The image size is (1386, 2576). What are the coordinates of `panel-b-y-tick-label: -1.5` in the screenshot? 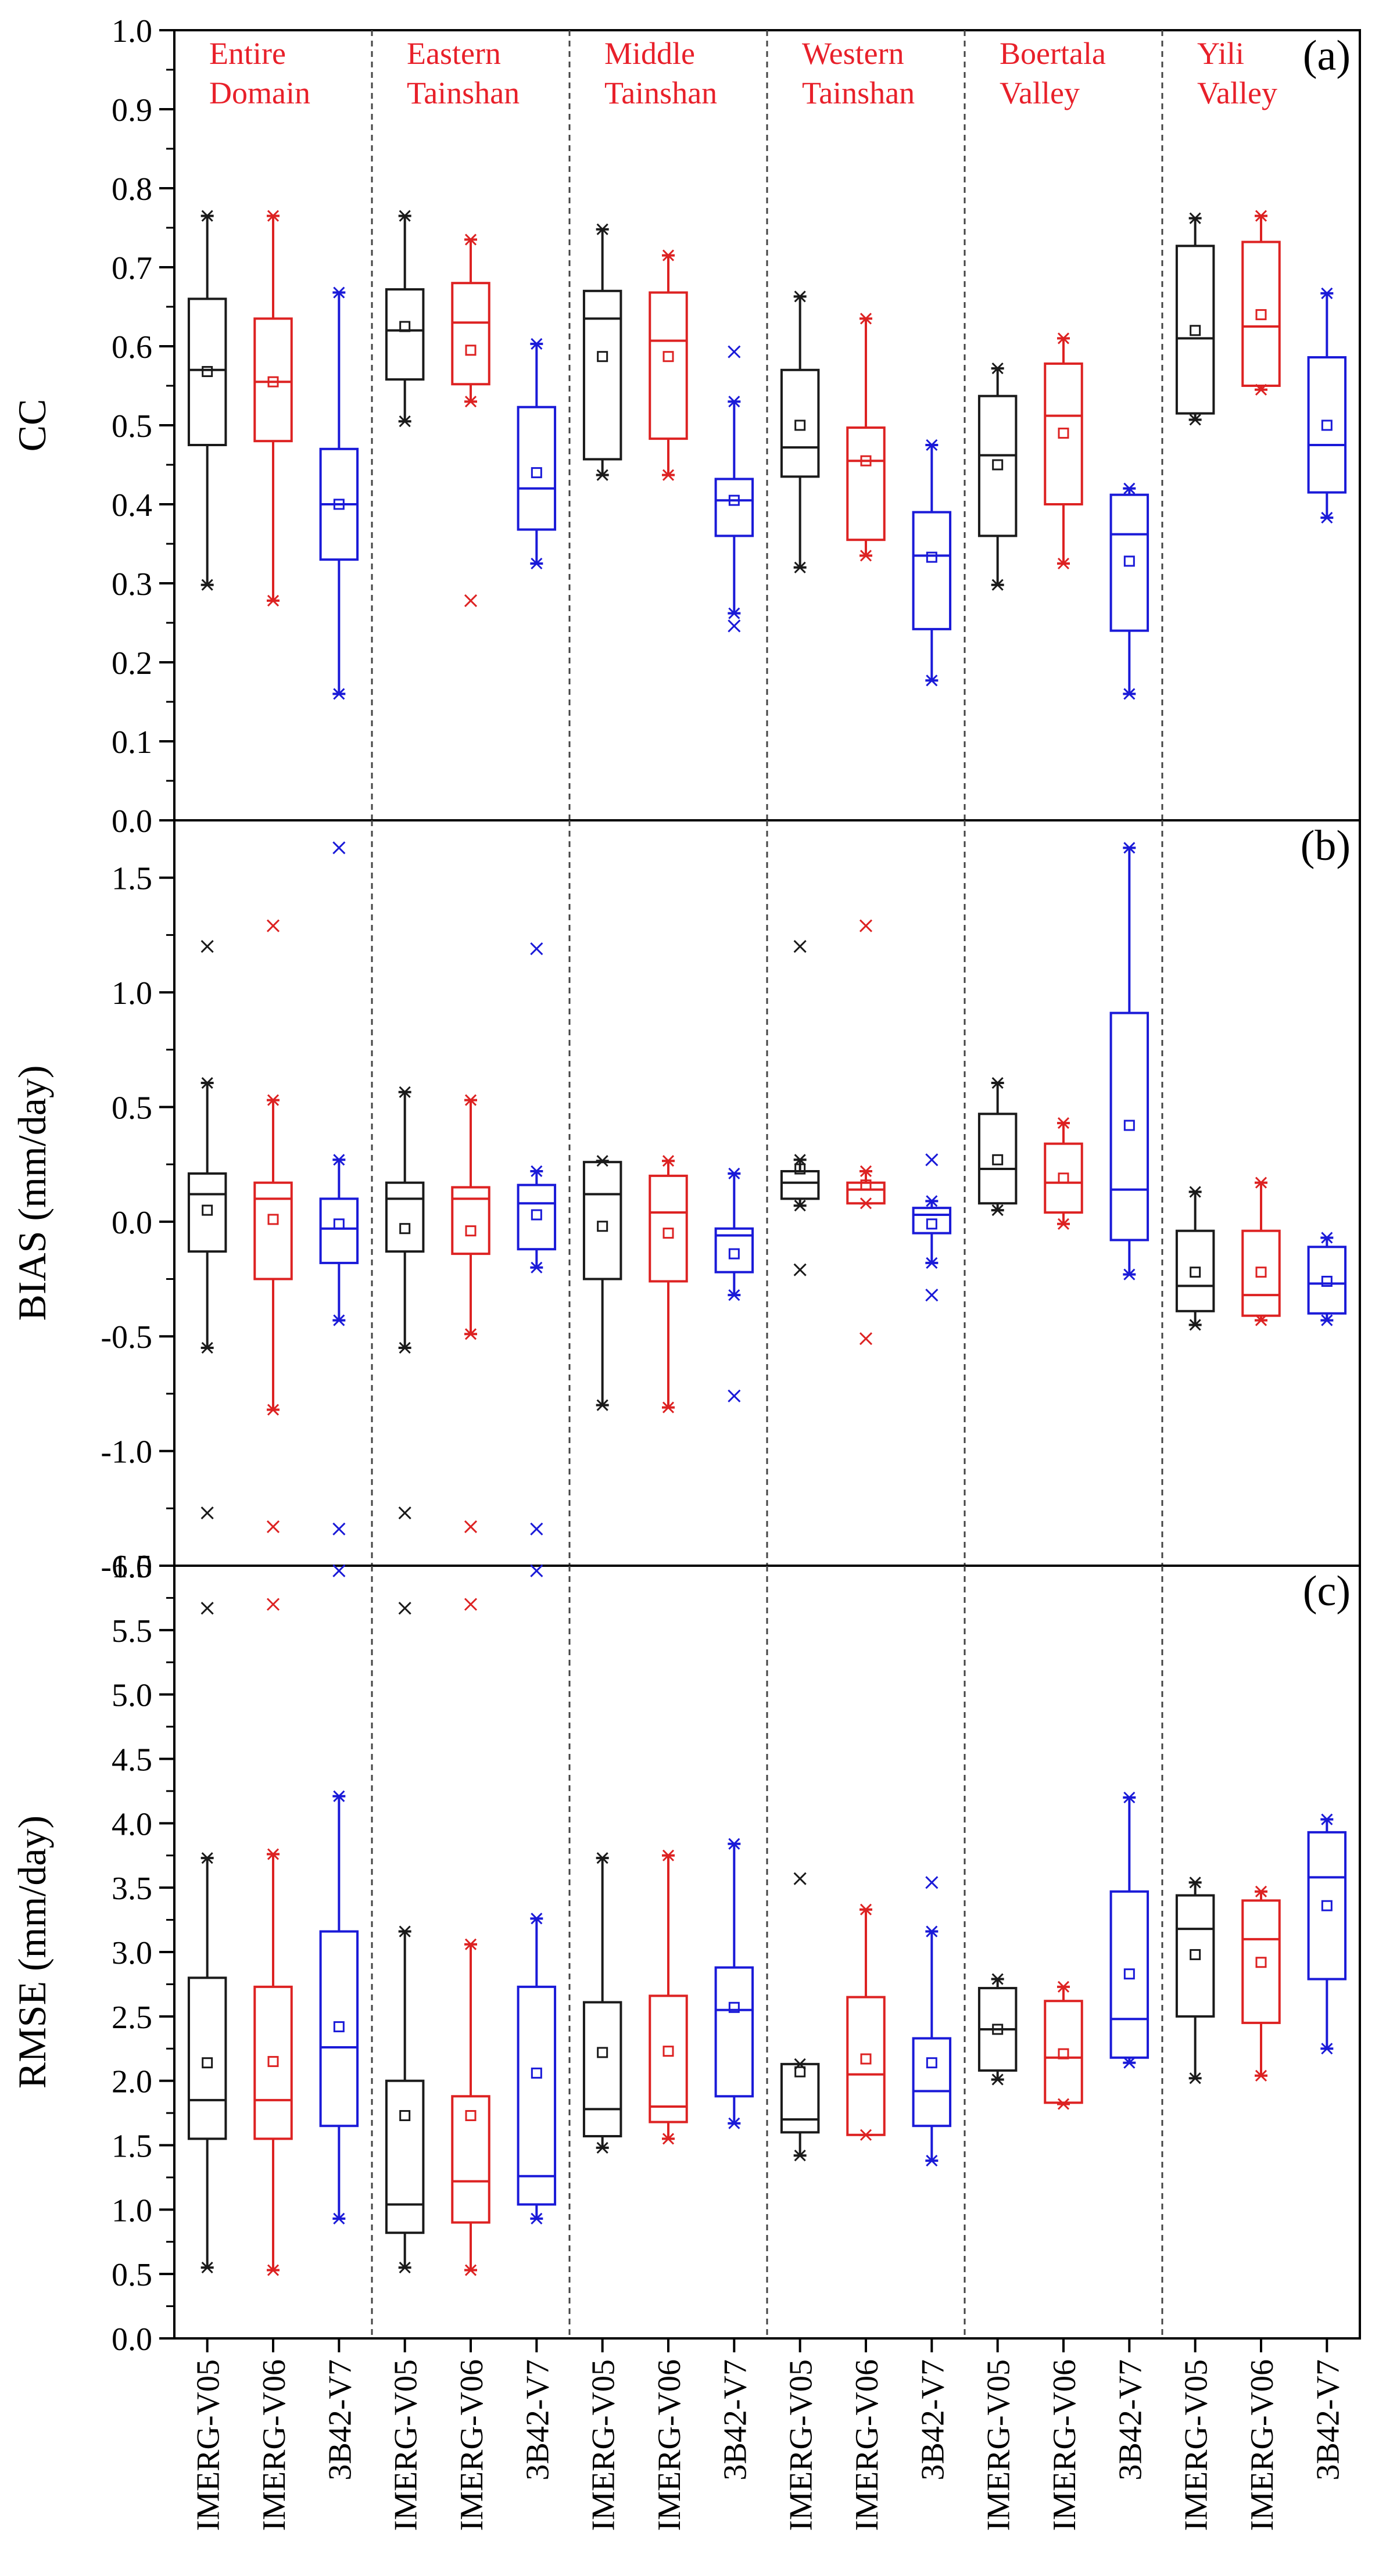 It's located at (126, 1567).